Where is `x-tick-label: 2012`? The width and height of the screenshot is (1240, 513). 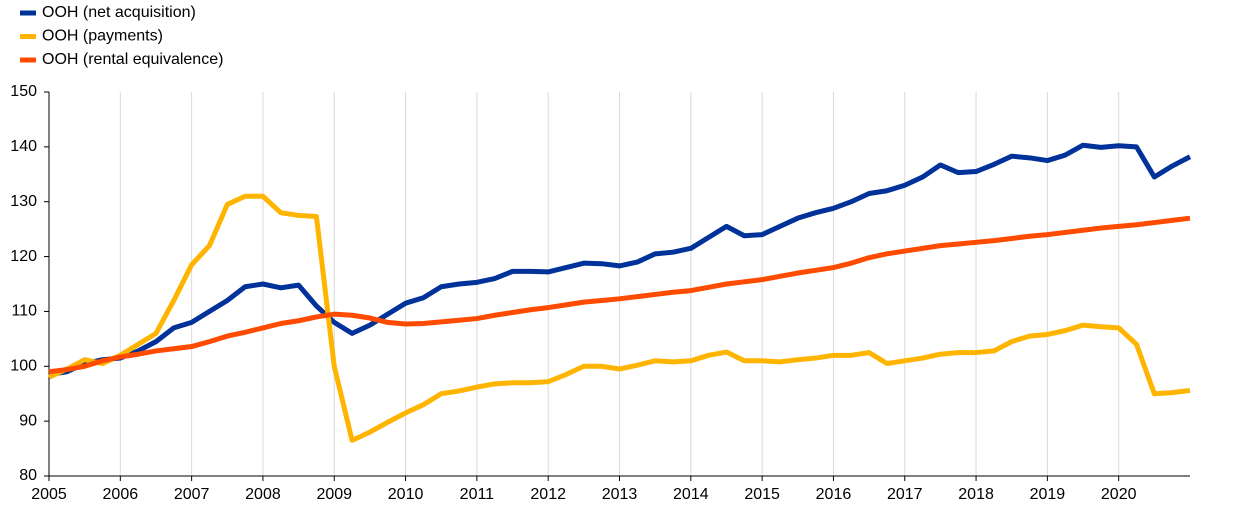
x-tick-label: 2012 is located at coordinates (548, 494).